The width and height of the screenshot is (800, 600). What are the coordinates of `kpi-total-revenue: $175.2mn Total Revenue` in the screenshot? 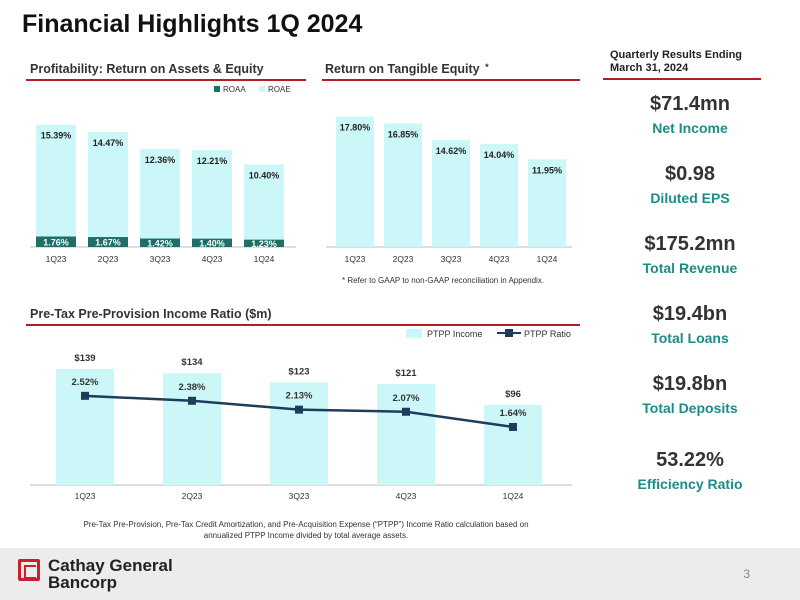 It's located at (690, 254).